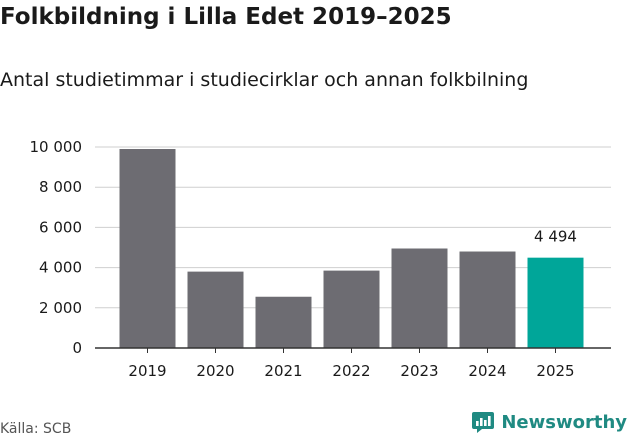  Describe the element at coordinates (215, 309) in the screenshot. I see `bar-2020` at that location.